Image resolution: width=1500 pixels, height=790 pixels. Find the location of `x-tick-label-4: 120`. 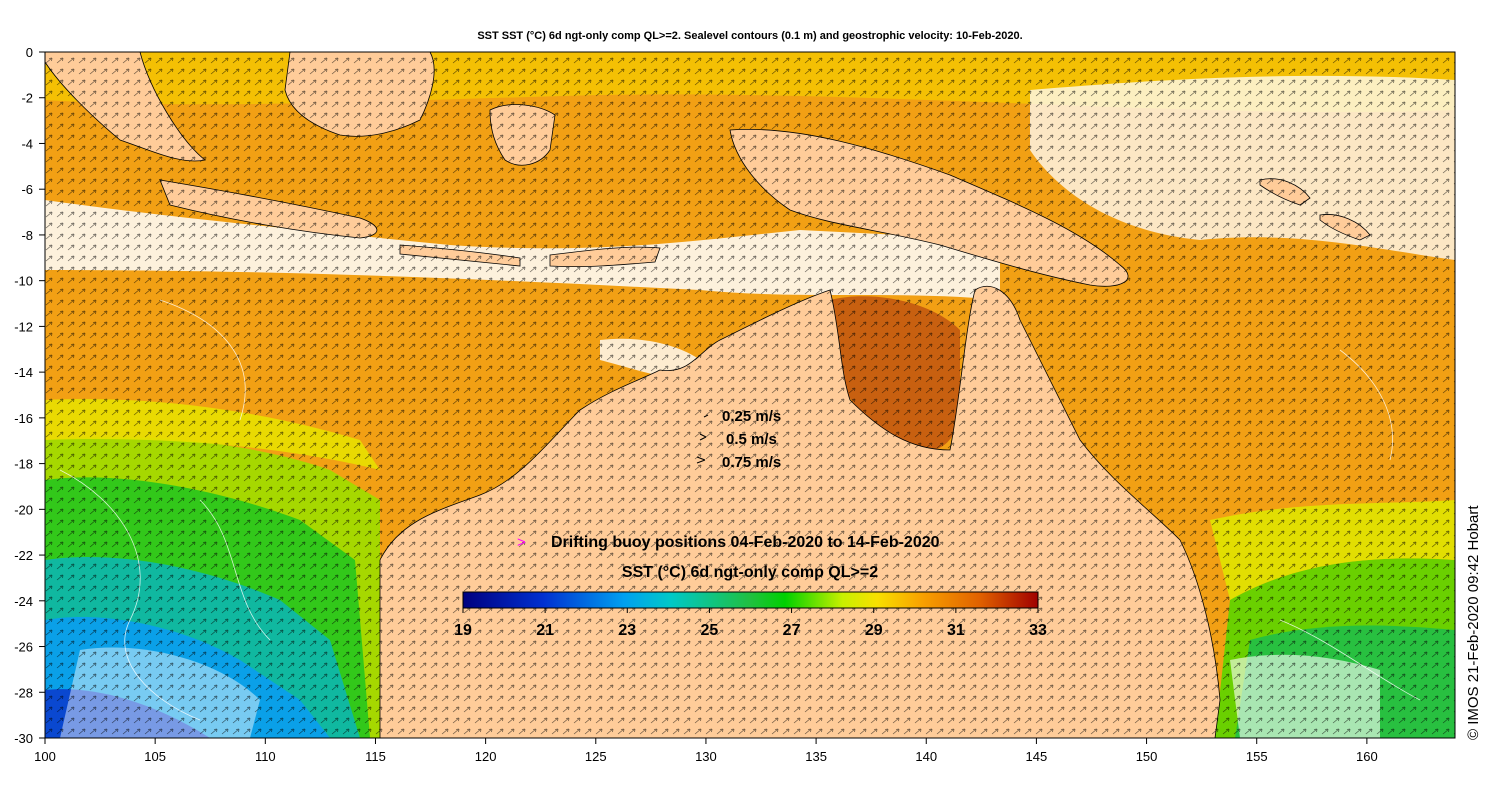

x-tick-label-4: 120 is located at coordinates (486, 756).